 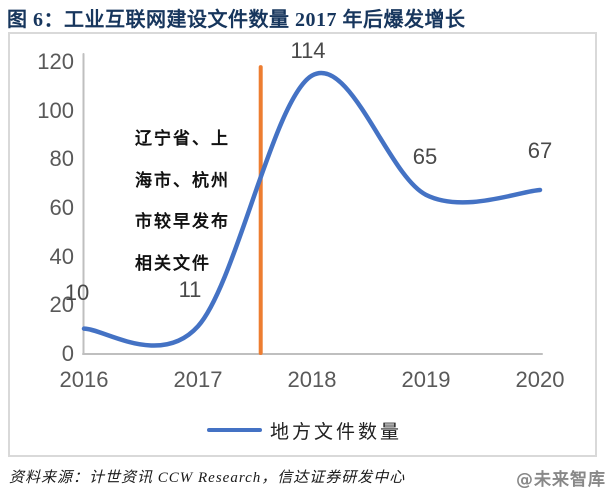 What do you see at coordinates (234, 430) in the screenshot?
I see `legend-line-marker` at bounding box center [234, 430].